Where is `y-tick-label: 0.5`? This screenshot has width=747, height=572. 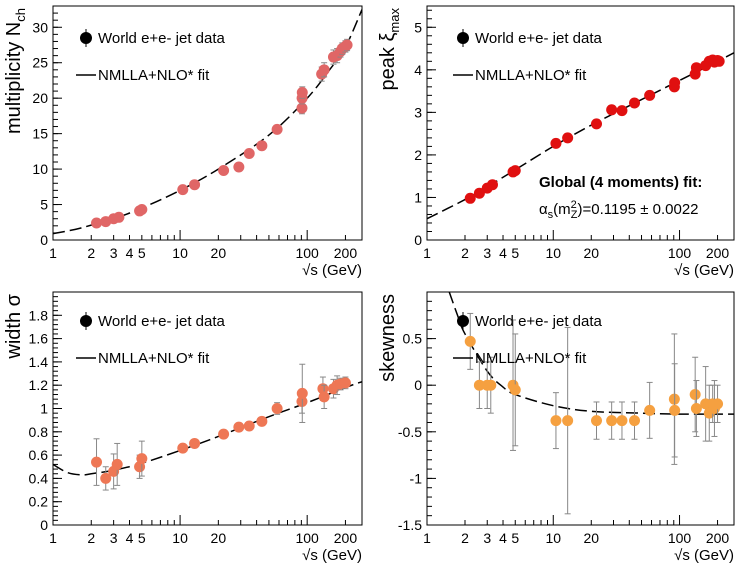 y-tick-label: 0.5 is located at coordinates (413, 339).